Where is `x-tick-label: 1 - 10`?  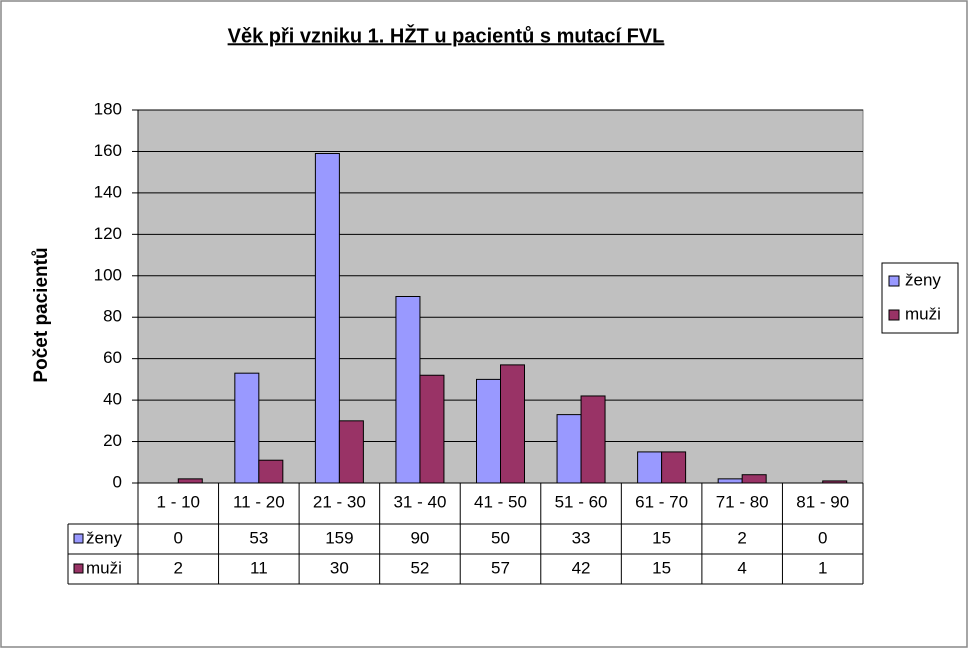
x-tick-label: 1 - 10 is located at coordinates (178, 501).